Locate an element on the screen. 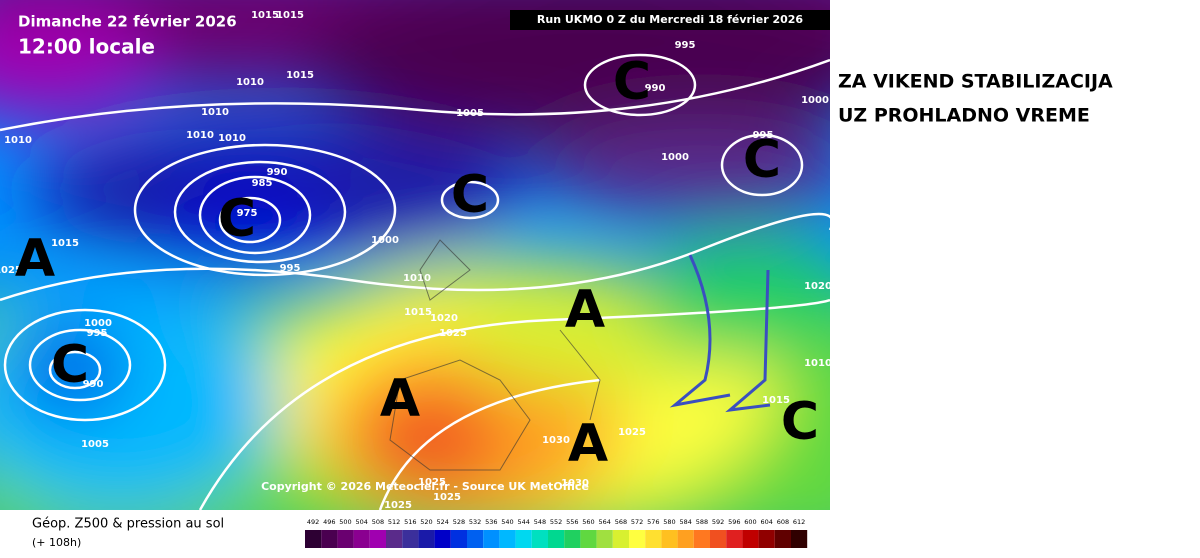  colorbar-label: 548 is located at coordinates (540, 522).